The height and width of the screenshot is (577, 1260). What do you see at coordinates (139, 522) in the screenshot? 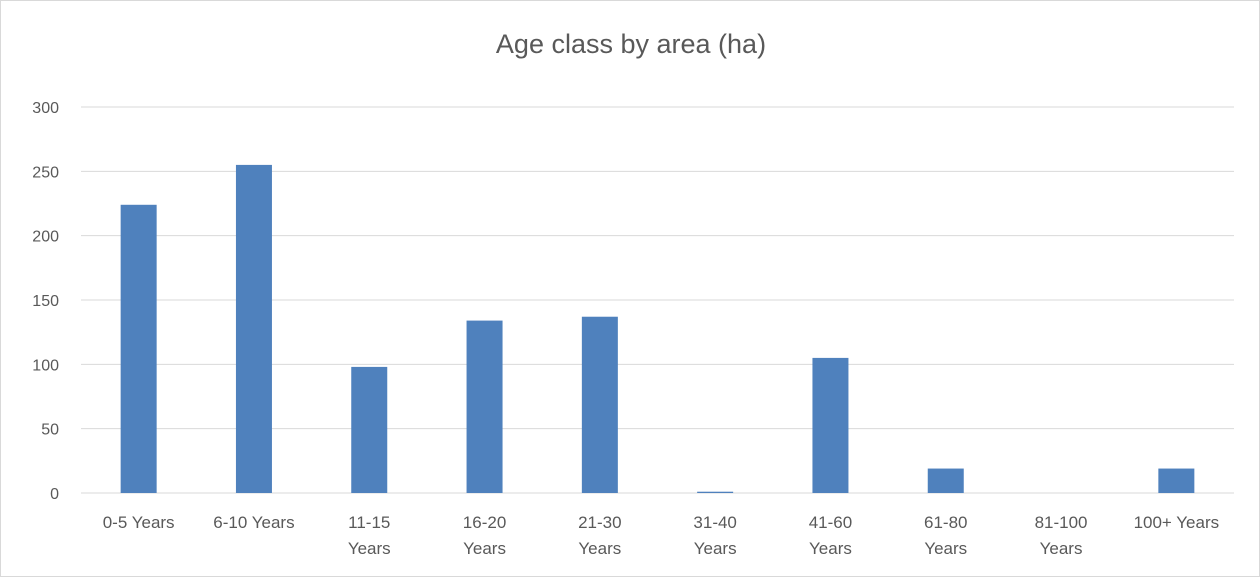
I see `x-tick-label: 0-5 Years` at bounding box center [139, 522].